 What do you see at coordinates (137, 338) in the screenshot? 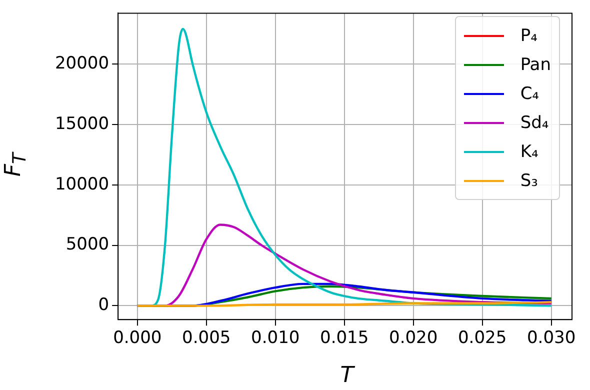
I see `x-tick-label: 0.000` at bounding box center [137, 338].